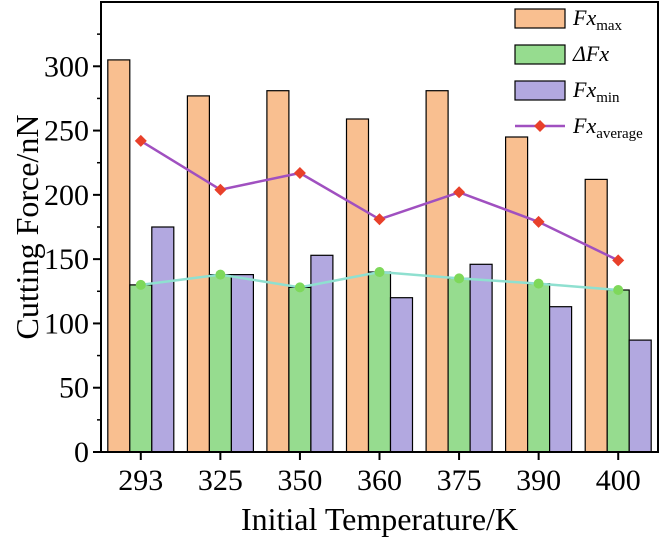 The image size is (668, 549). I want to click on legend-label-subscript: min, so click(608, 98).